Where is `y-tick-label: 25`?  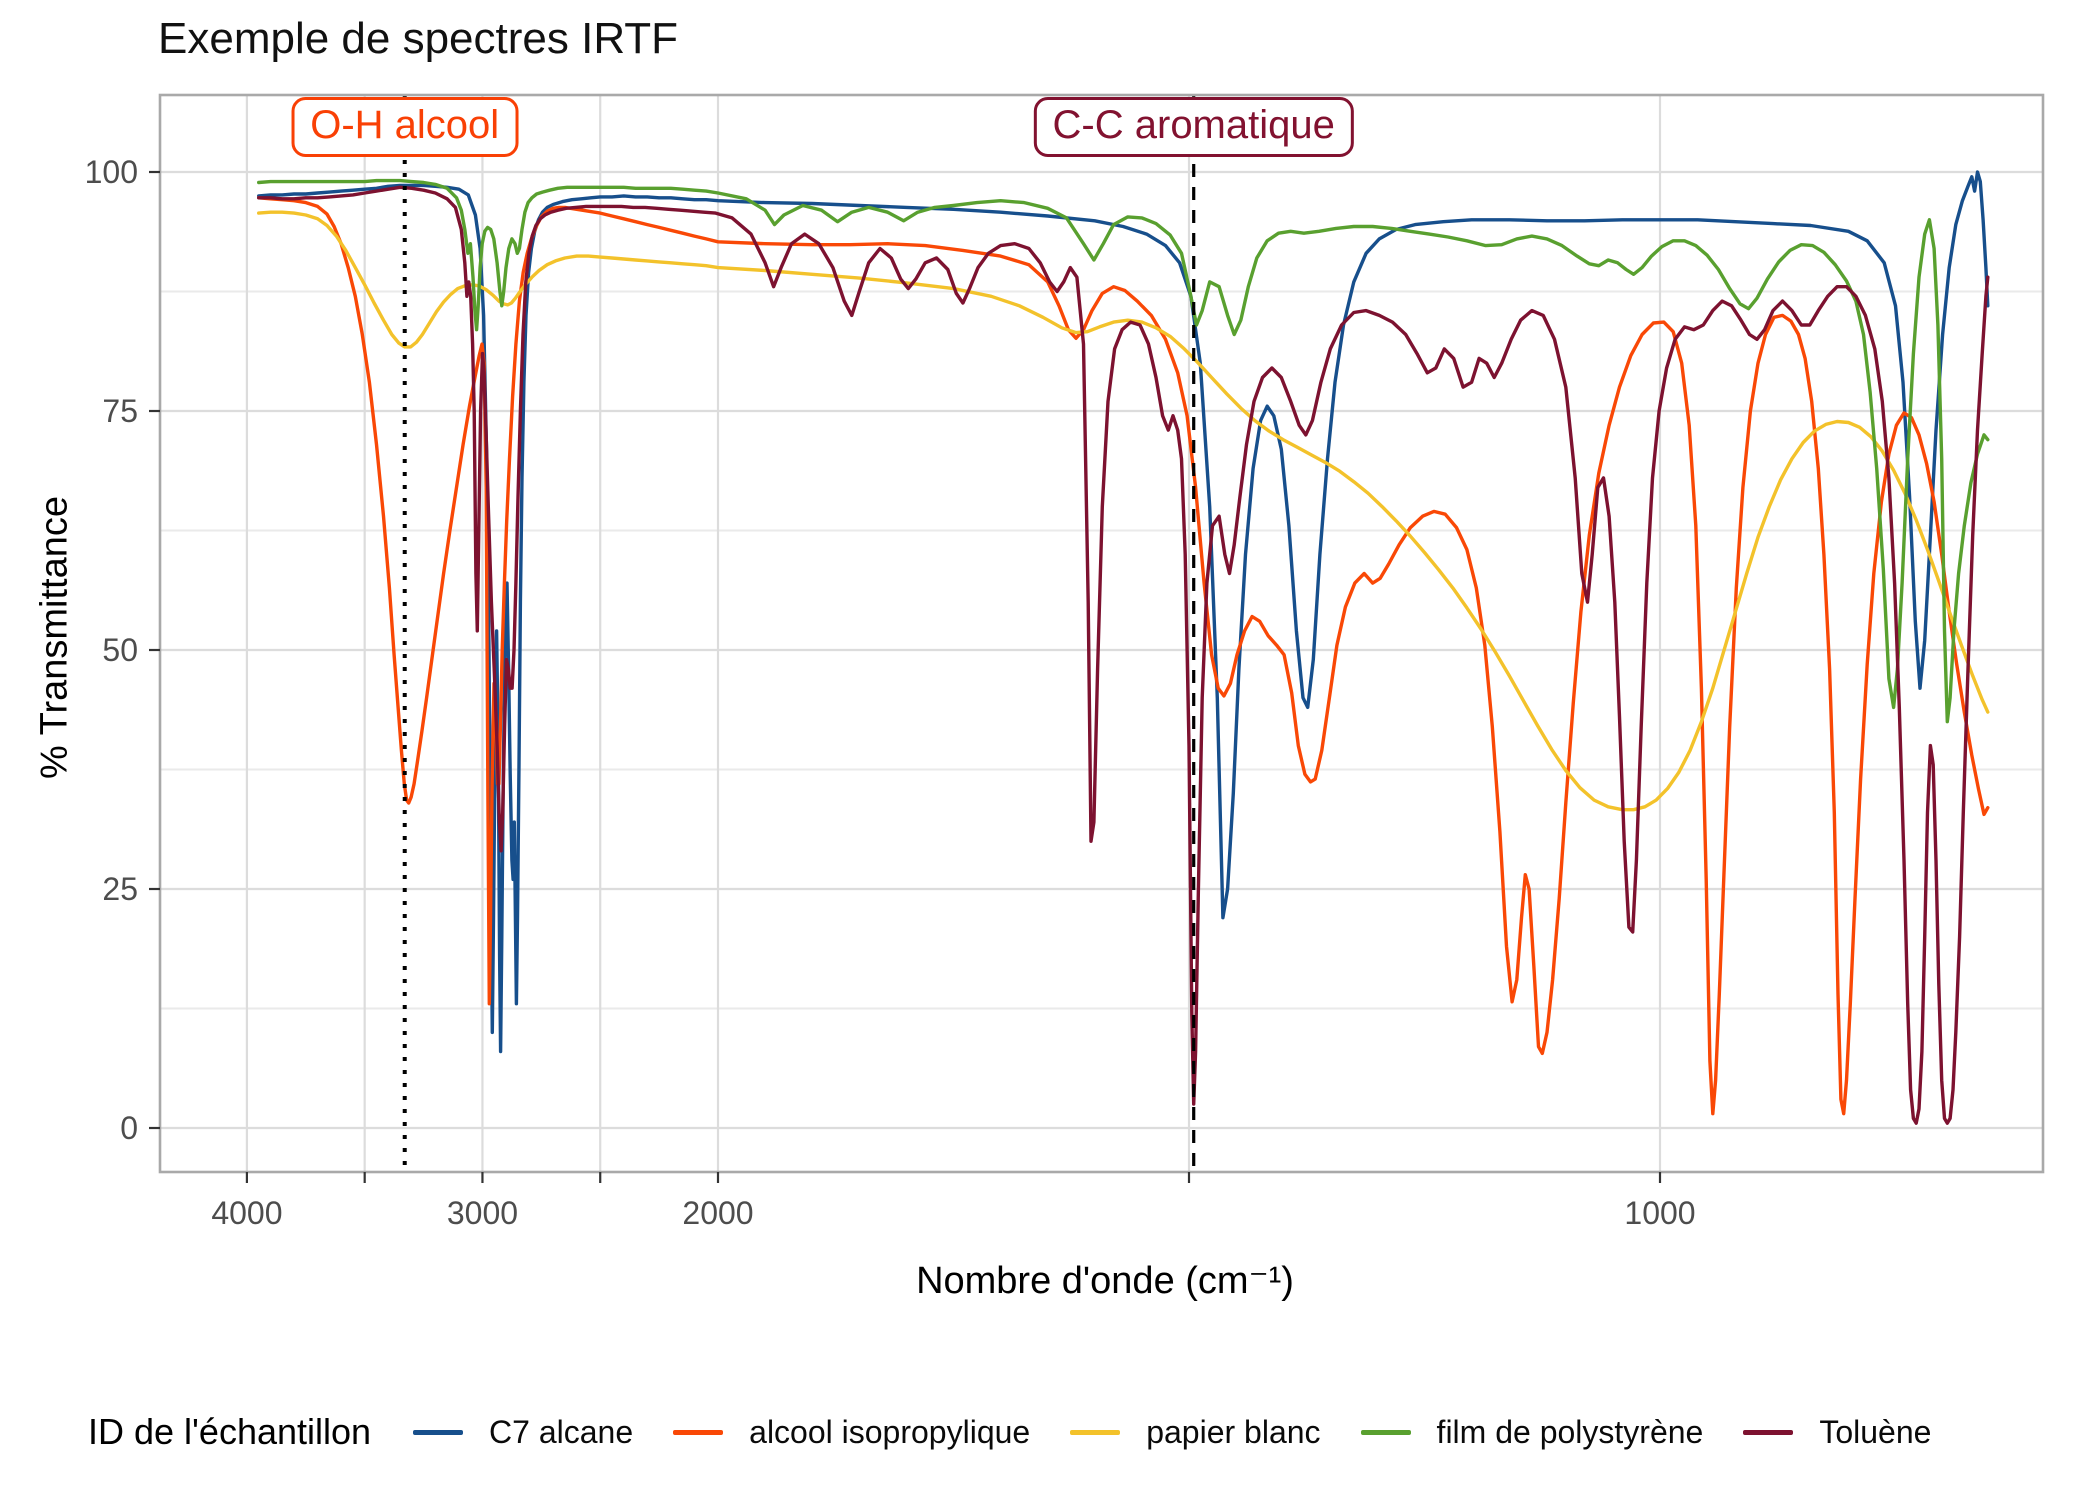 y-tick-label: 25 is located at coordinates (120, 889).